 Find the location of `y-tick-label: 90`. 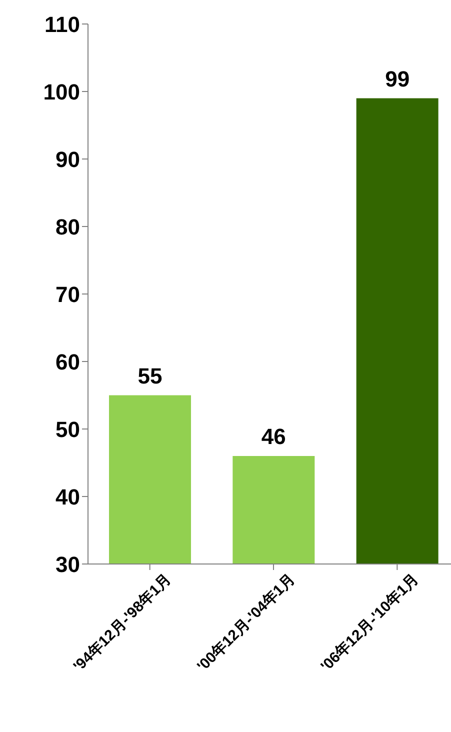

y-tick-label: 90 is located at coordinates (68, 159).